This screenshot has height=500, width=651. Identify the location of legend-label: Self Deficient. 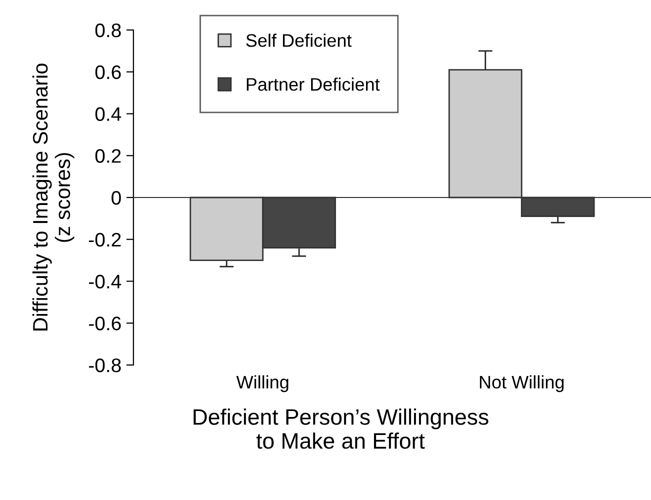
(299, 40).